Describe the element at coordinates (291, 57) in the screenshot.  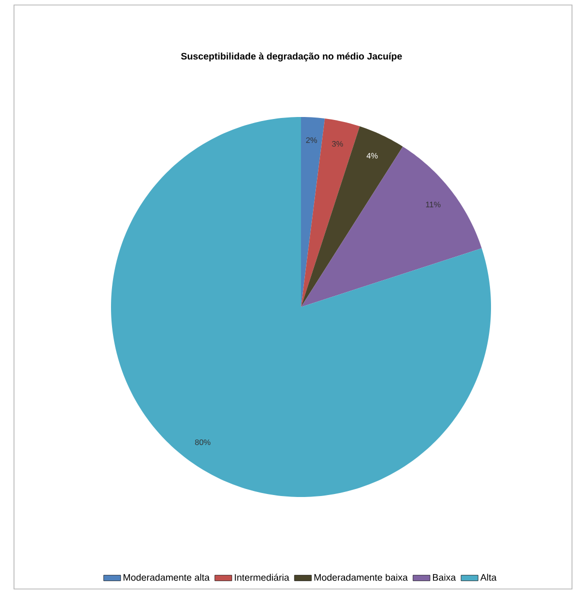
I see `chart-title: Susceptibilidade à degradação no médio Jacuípe` at that location.